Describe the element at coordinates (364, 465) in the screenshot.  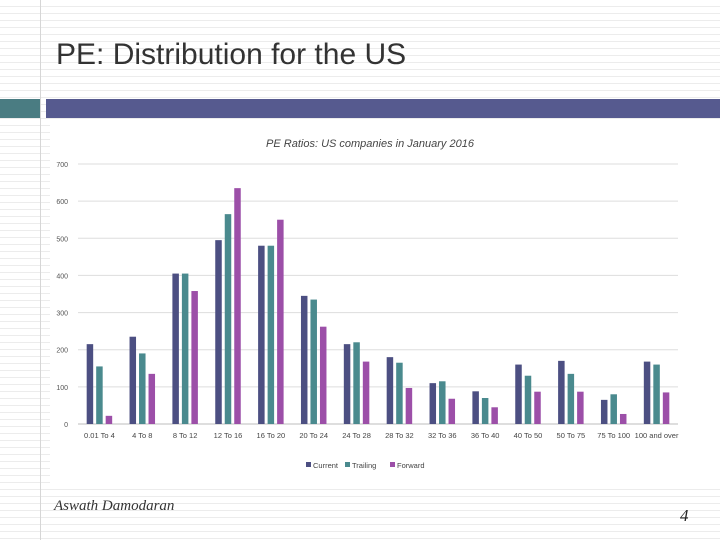
I see `legend-label-trailing: Trailing` at that location.